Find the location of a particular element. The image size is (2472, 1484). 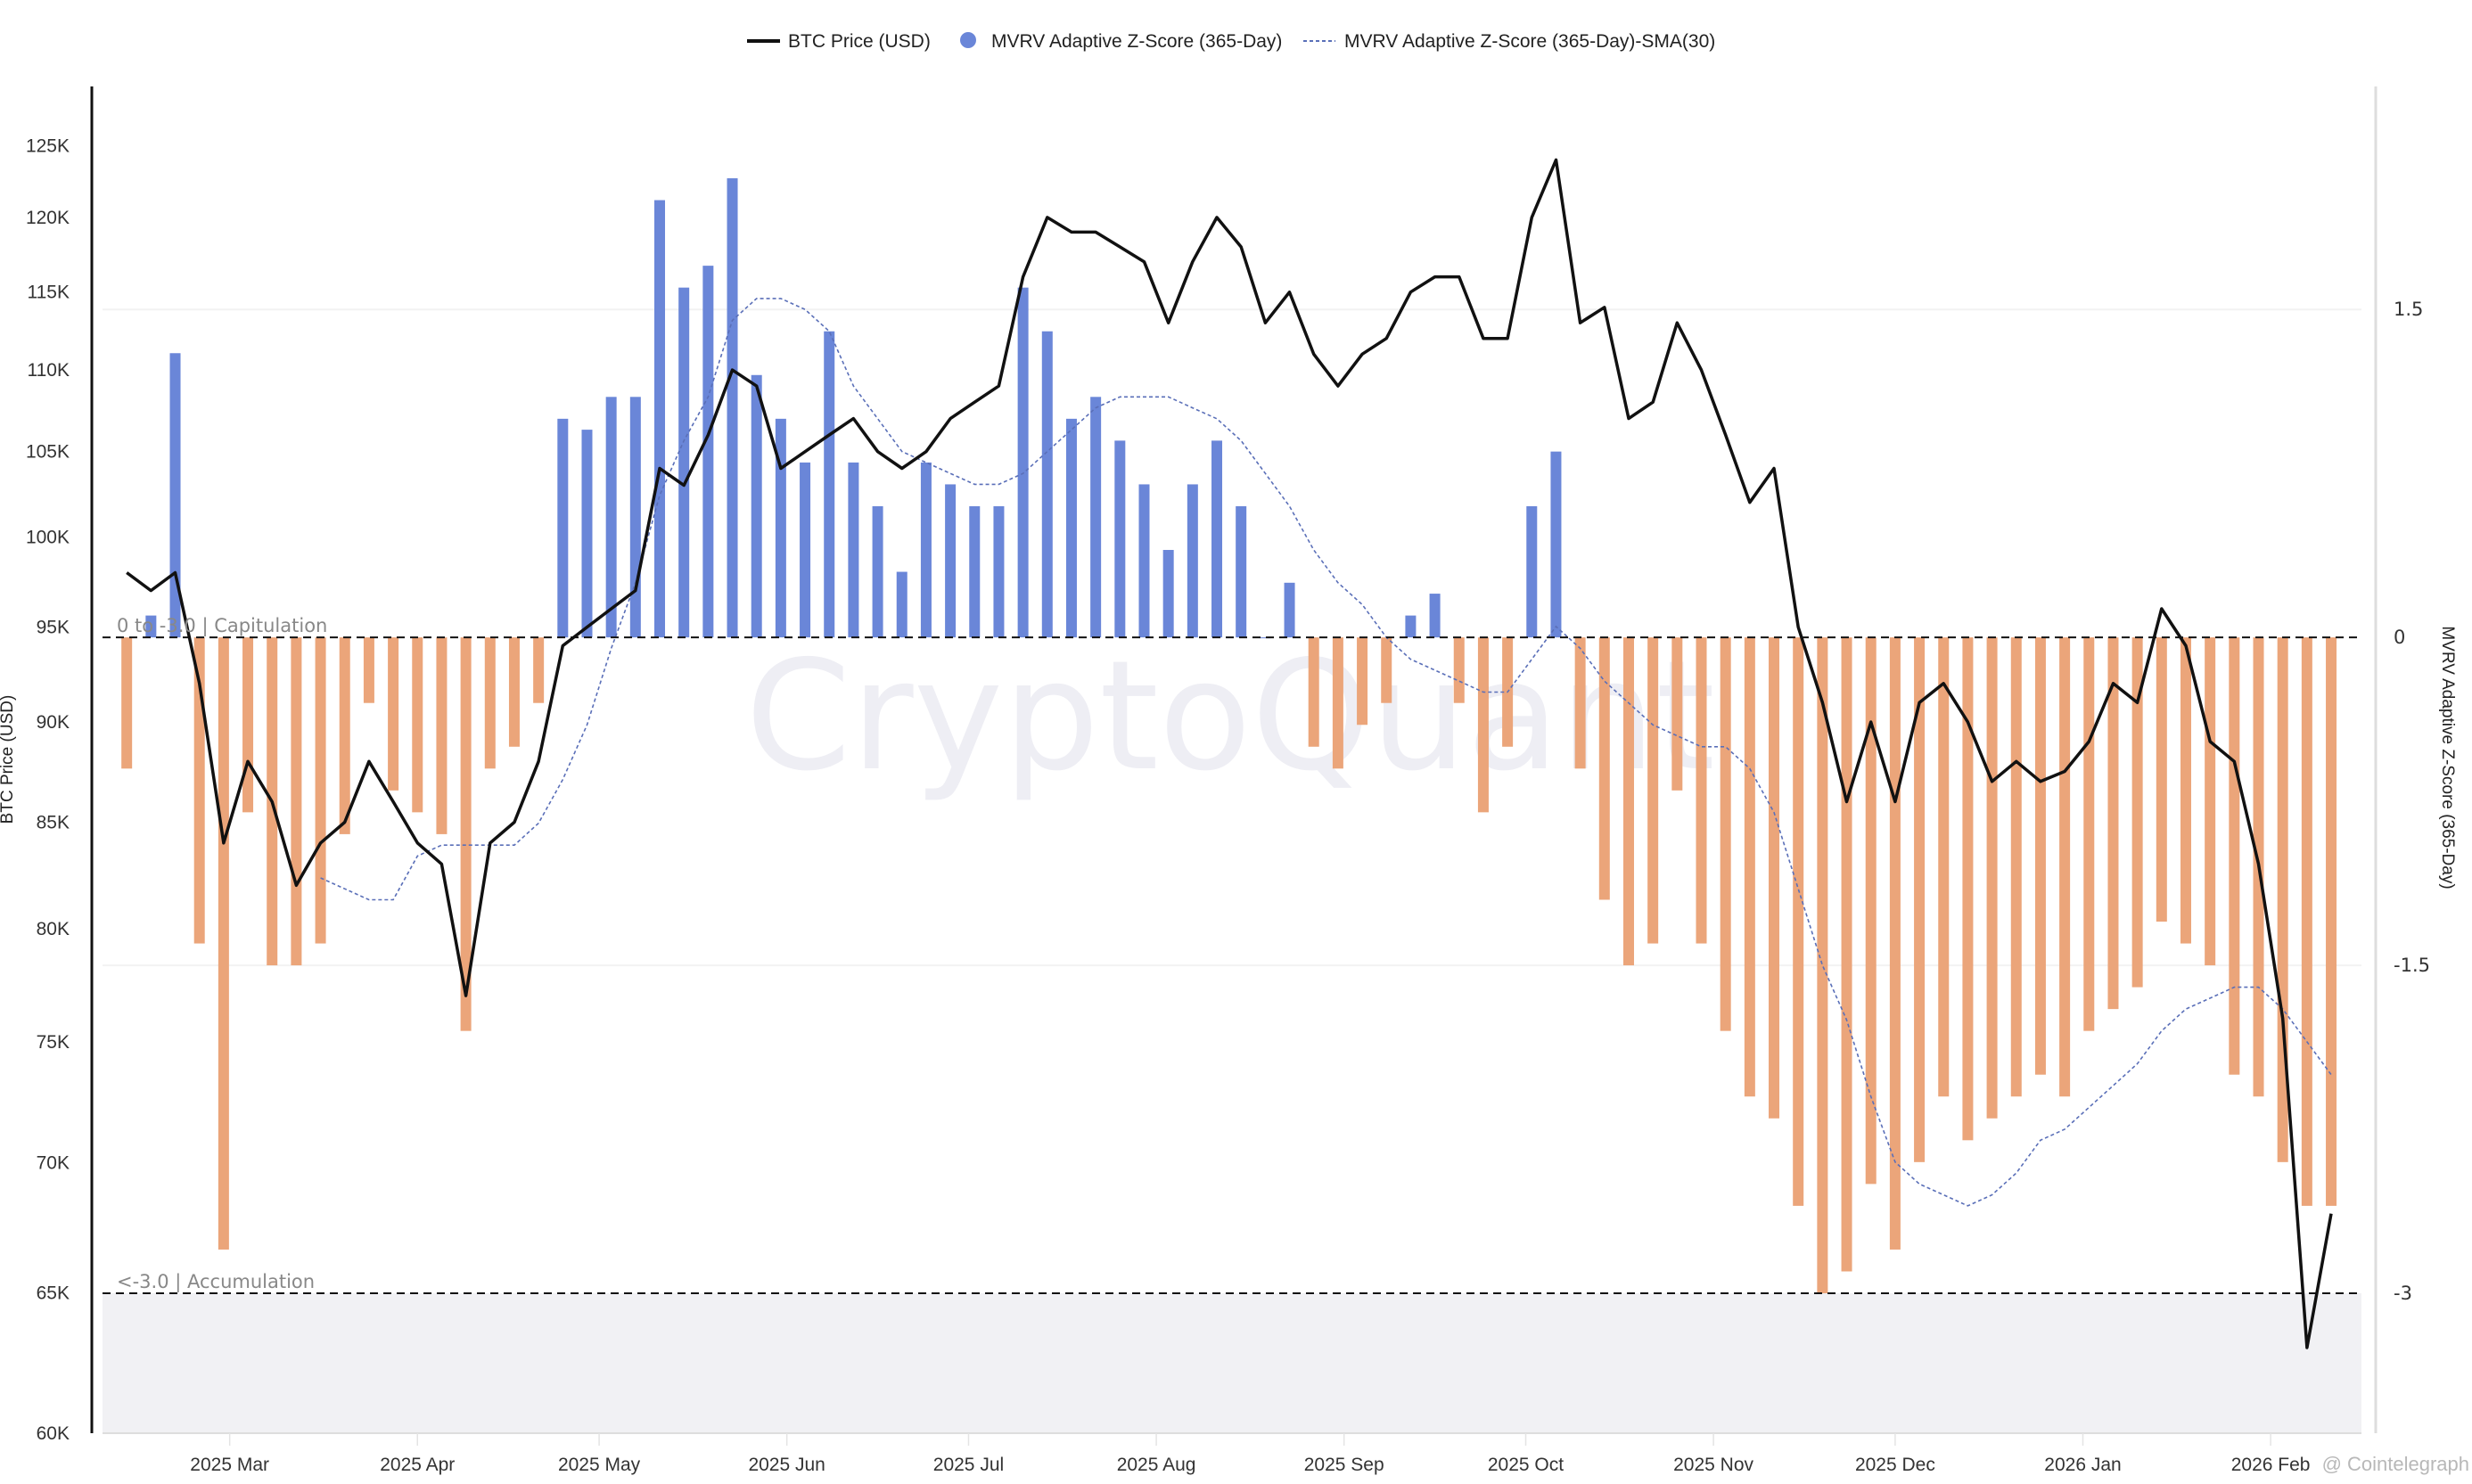

x-tick-label: 2025 Jun is located at coordinates (786, 1465).